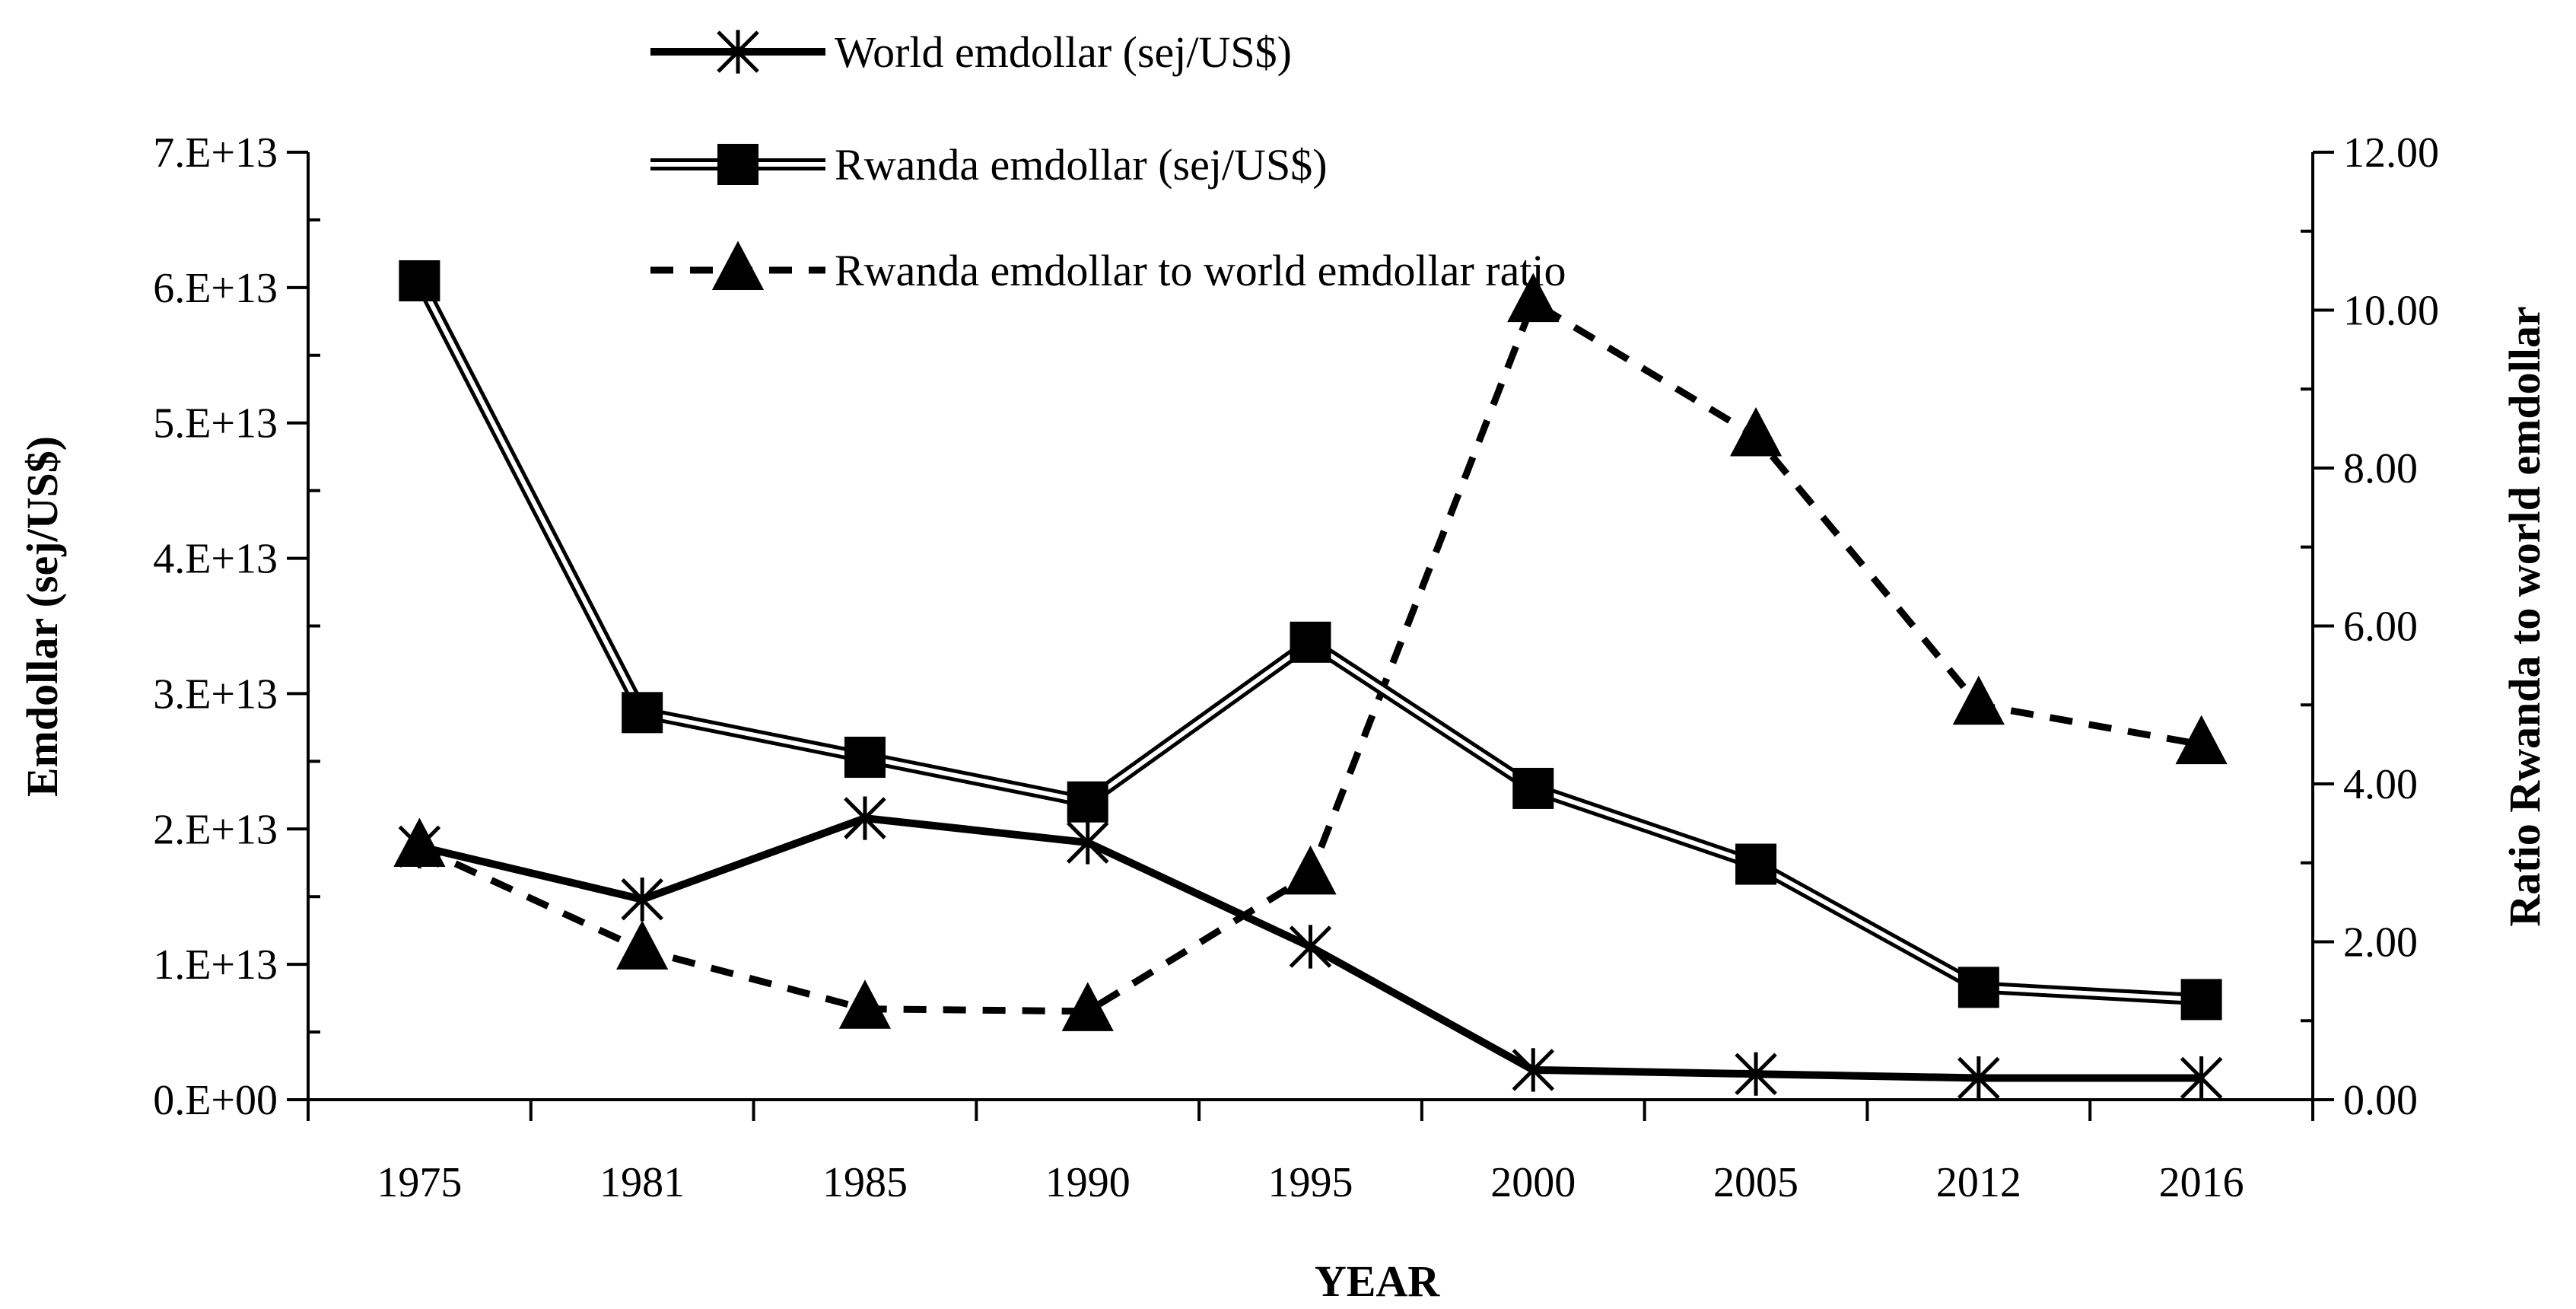 This screenshot has width=2576, height=1309. Describe the element at coordinates (1533, 1182) in the screenshot. I see `x-tick-label: 2000` at that location.